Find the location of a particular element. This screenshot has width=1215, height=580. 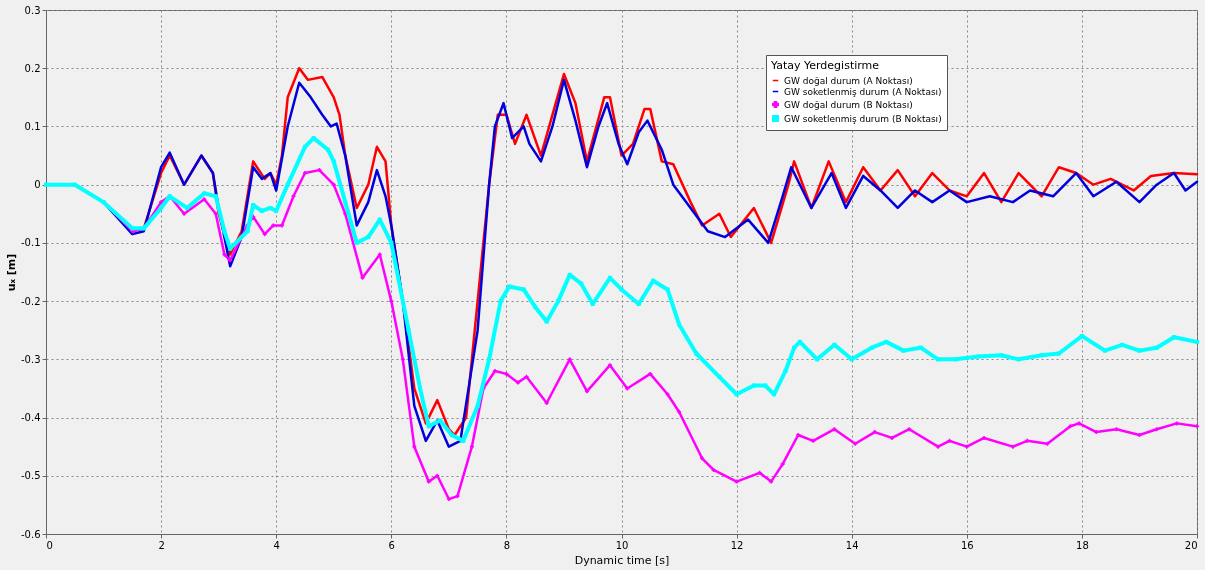

x-tick-label: 20 is located at coordinates (1191, 545).